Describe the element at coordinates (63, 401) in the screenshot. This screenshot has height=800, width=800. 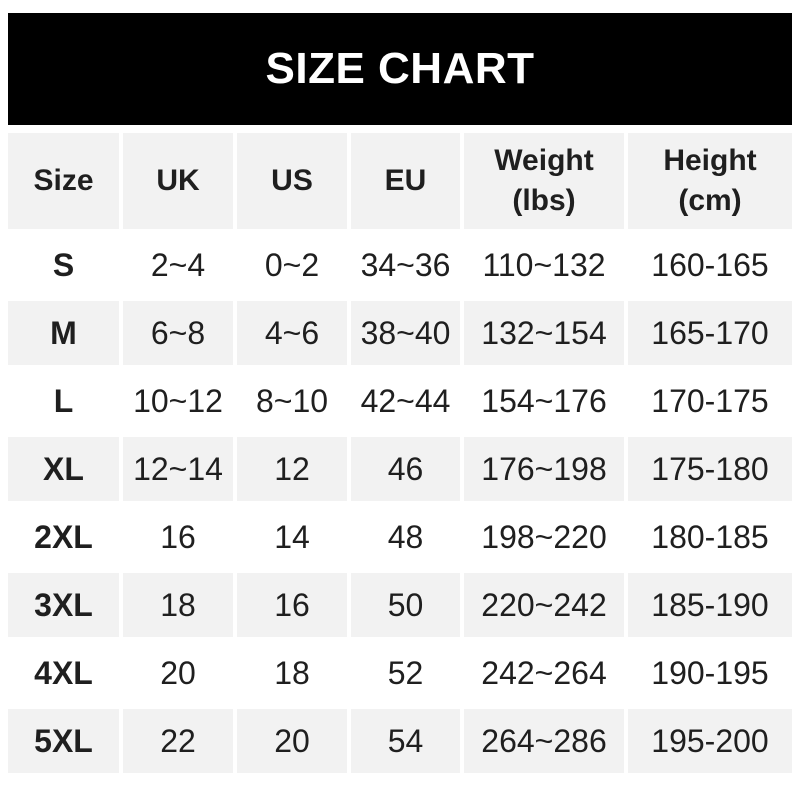
I see `size-cell: L` at that location.